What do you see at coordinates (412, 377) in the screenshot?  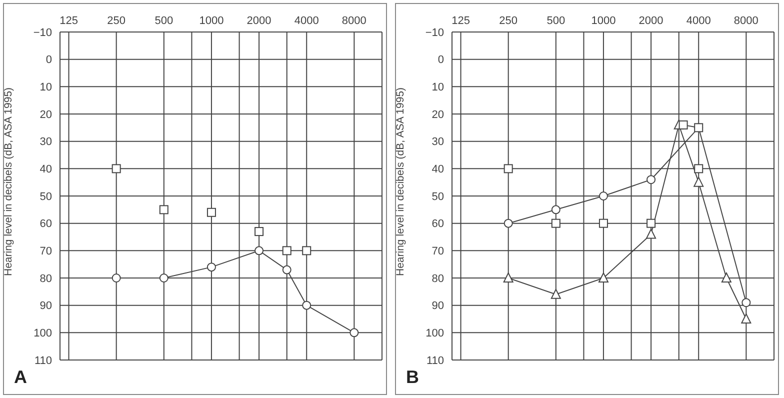 I see `text: B` at bounding box center [412, 377].